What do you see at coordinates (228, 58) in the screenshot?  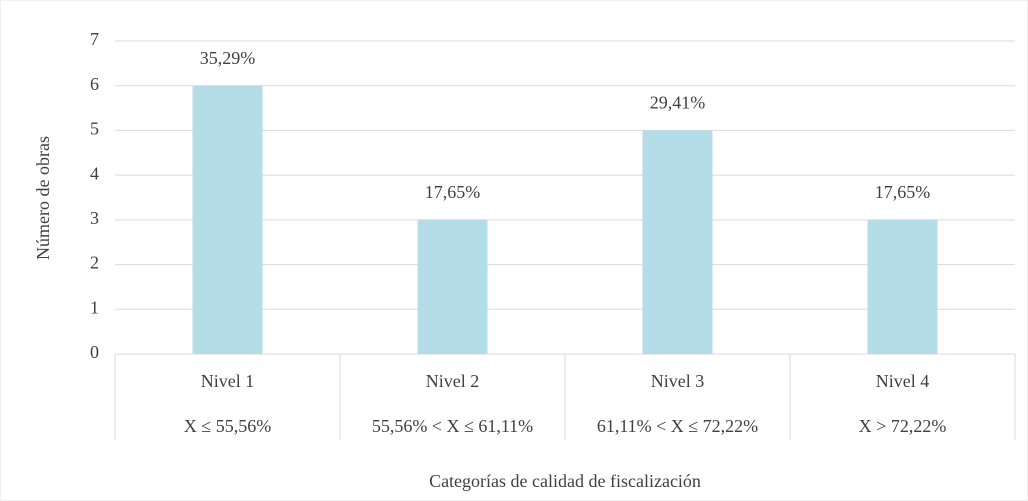 I see `data-label: 35,29%` at bounding box center [228, 58].